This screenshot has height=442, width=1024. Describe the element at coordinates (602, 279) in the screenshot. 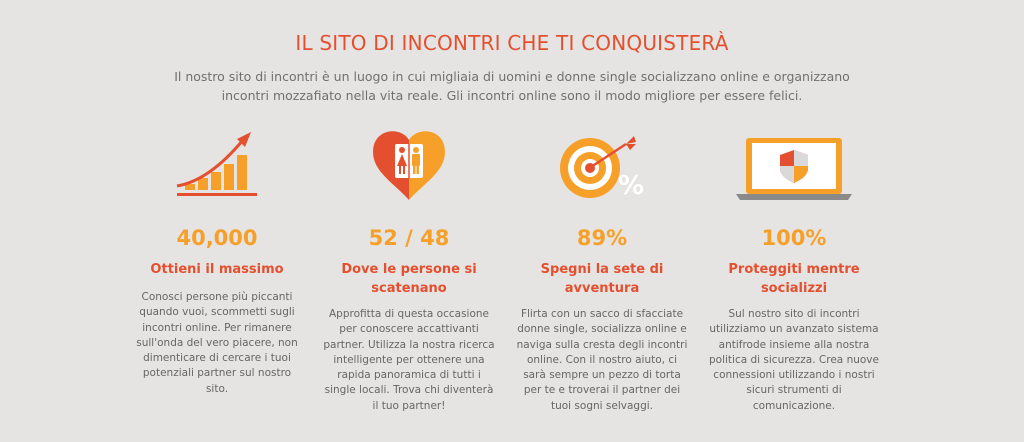

I see `feature-title: Spegni la sete di avventura` at that location.